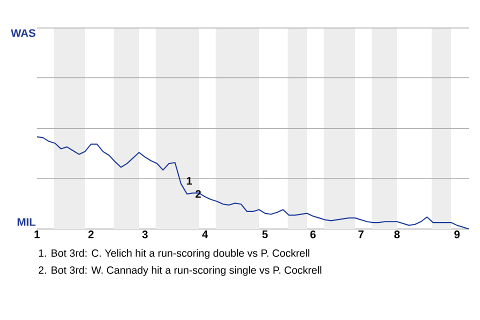  Describe the element at coordinates (27, 222) in the screenshot. I see `text: MIL` at that location.